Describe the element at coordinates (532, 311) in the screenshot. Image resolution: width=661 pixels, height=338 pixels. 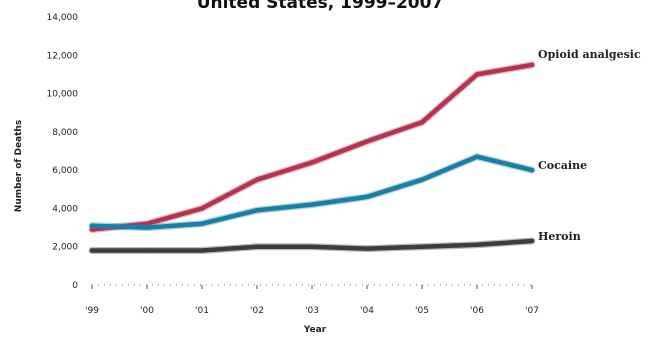
I see `x-tick-label: '07` at that location.